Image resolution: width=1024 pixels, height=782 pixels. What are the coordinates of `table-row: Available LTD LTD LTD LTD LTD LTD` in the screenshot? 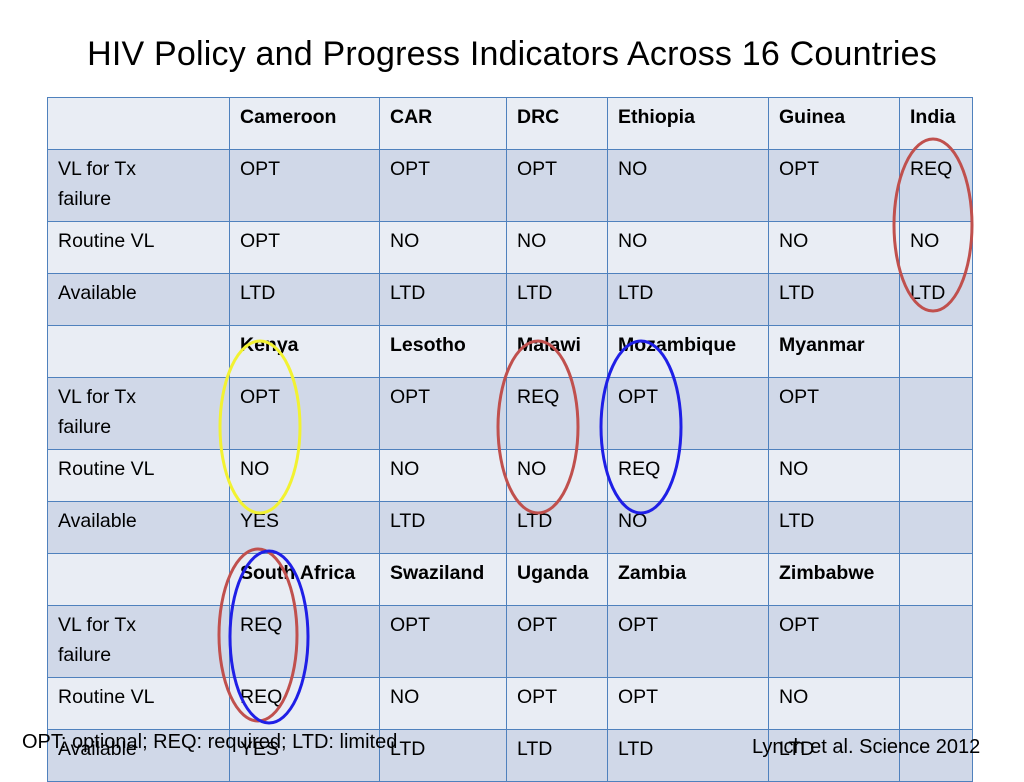 It's located at (510, 299).